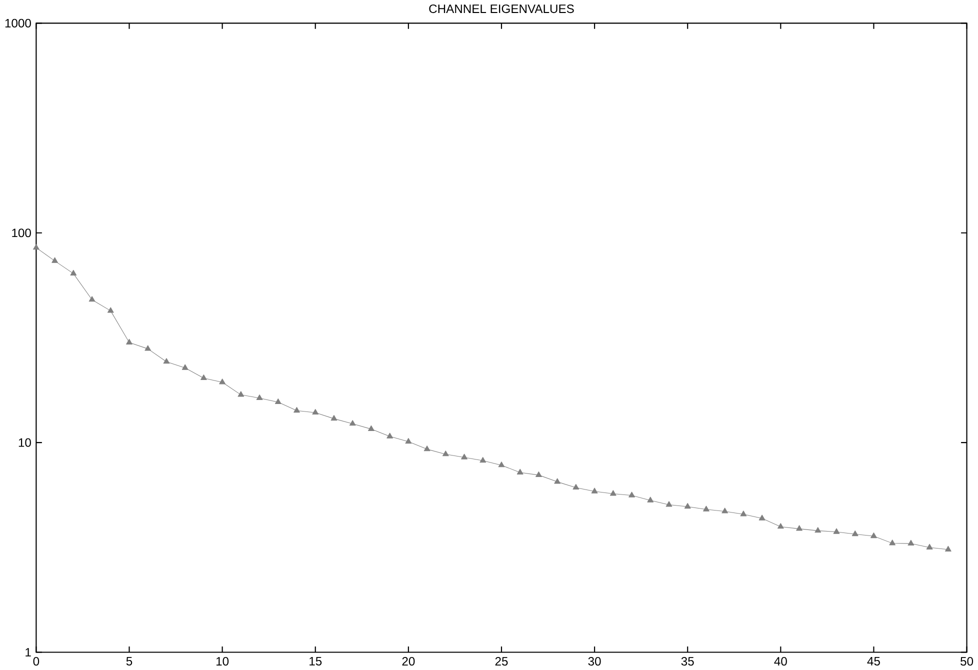 The height and width of the screenshot is (670, 978). Describe the element at coordinates (28, 652) in the screenshot. I see `y-tick-label: 1` at that location.